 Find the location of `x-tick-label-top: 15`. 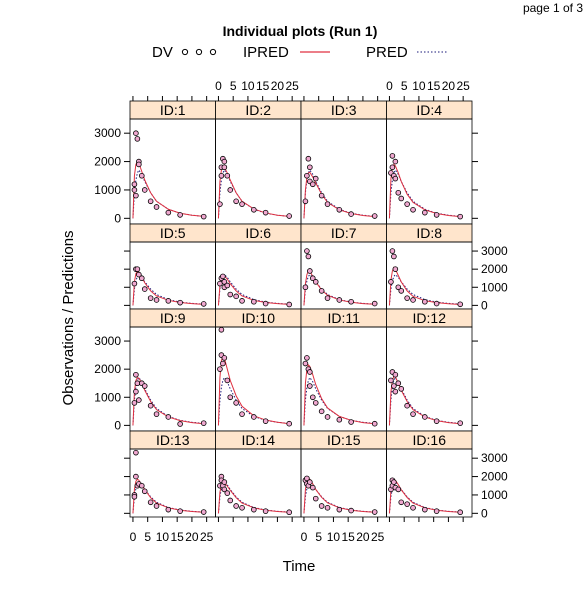

x-tick-label-top: 15 is located at coordinates (434, 86).